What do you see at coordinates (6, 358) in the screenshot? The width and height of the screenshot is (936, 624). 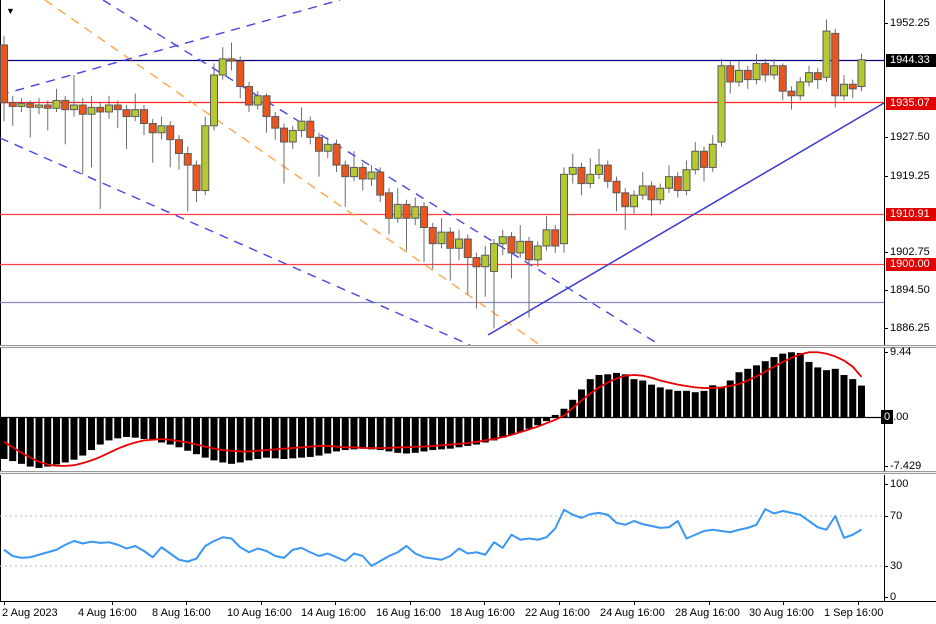 I see `macd-label` at bounding box center [6, 358].